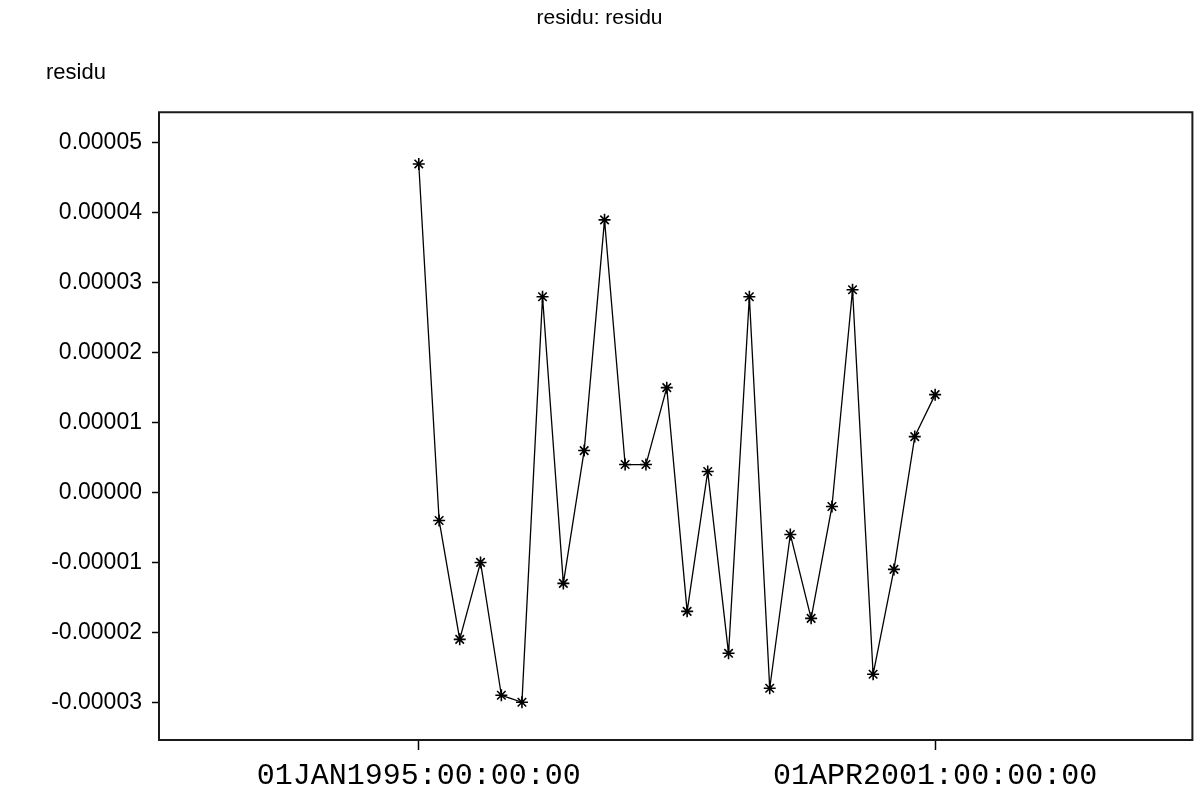  What do you see at coordinates (100, 490) in the screenshot?
I see `y-tick-label: 0.00000` at bounding box center [100, 490].